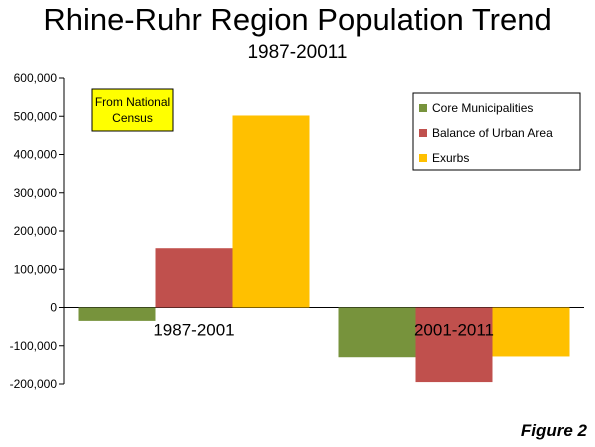 The height and width of the screenshot is (447, 595). Describe the element at coordinates (323, 330) in the screenshot. I see `label-layer: 1987-2001 2001-2011` at that location.